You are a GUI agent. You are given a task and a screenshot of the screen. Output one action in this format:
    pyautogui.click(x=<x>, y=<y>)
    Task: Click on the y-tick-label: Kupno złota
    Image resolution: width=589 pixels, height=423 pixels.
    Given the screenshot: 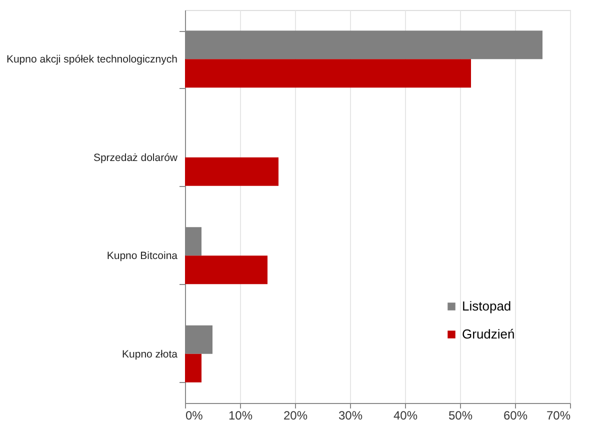 What is the action you would take?
    pyautogui.click(x=150, y=354)
    